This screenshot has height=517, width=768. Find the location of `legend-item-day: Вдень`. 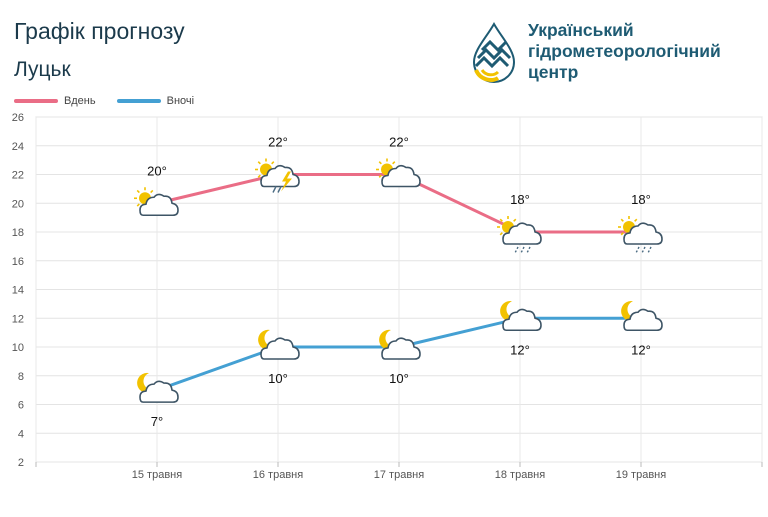

legend-item-day: Вдень is located at coordinates (55, 101).